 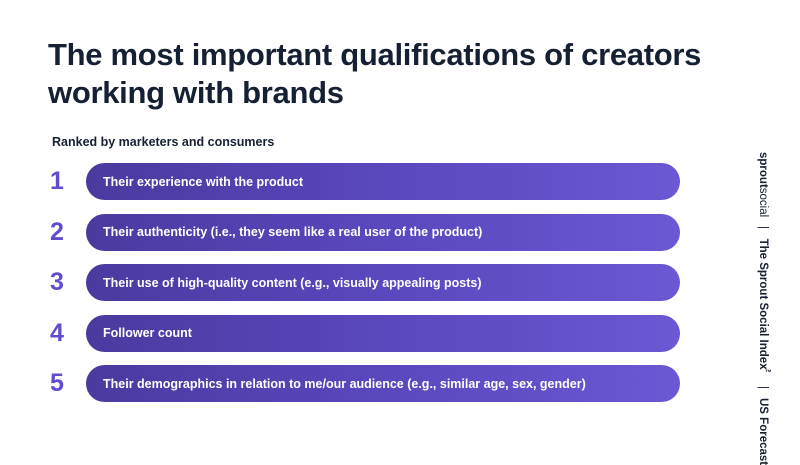 What do you see at coordinates (768, 373) in the screenshot?
I see `trademark: ™` at bounding box center [768, 373].